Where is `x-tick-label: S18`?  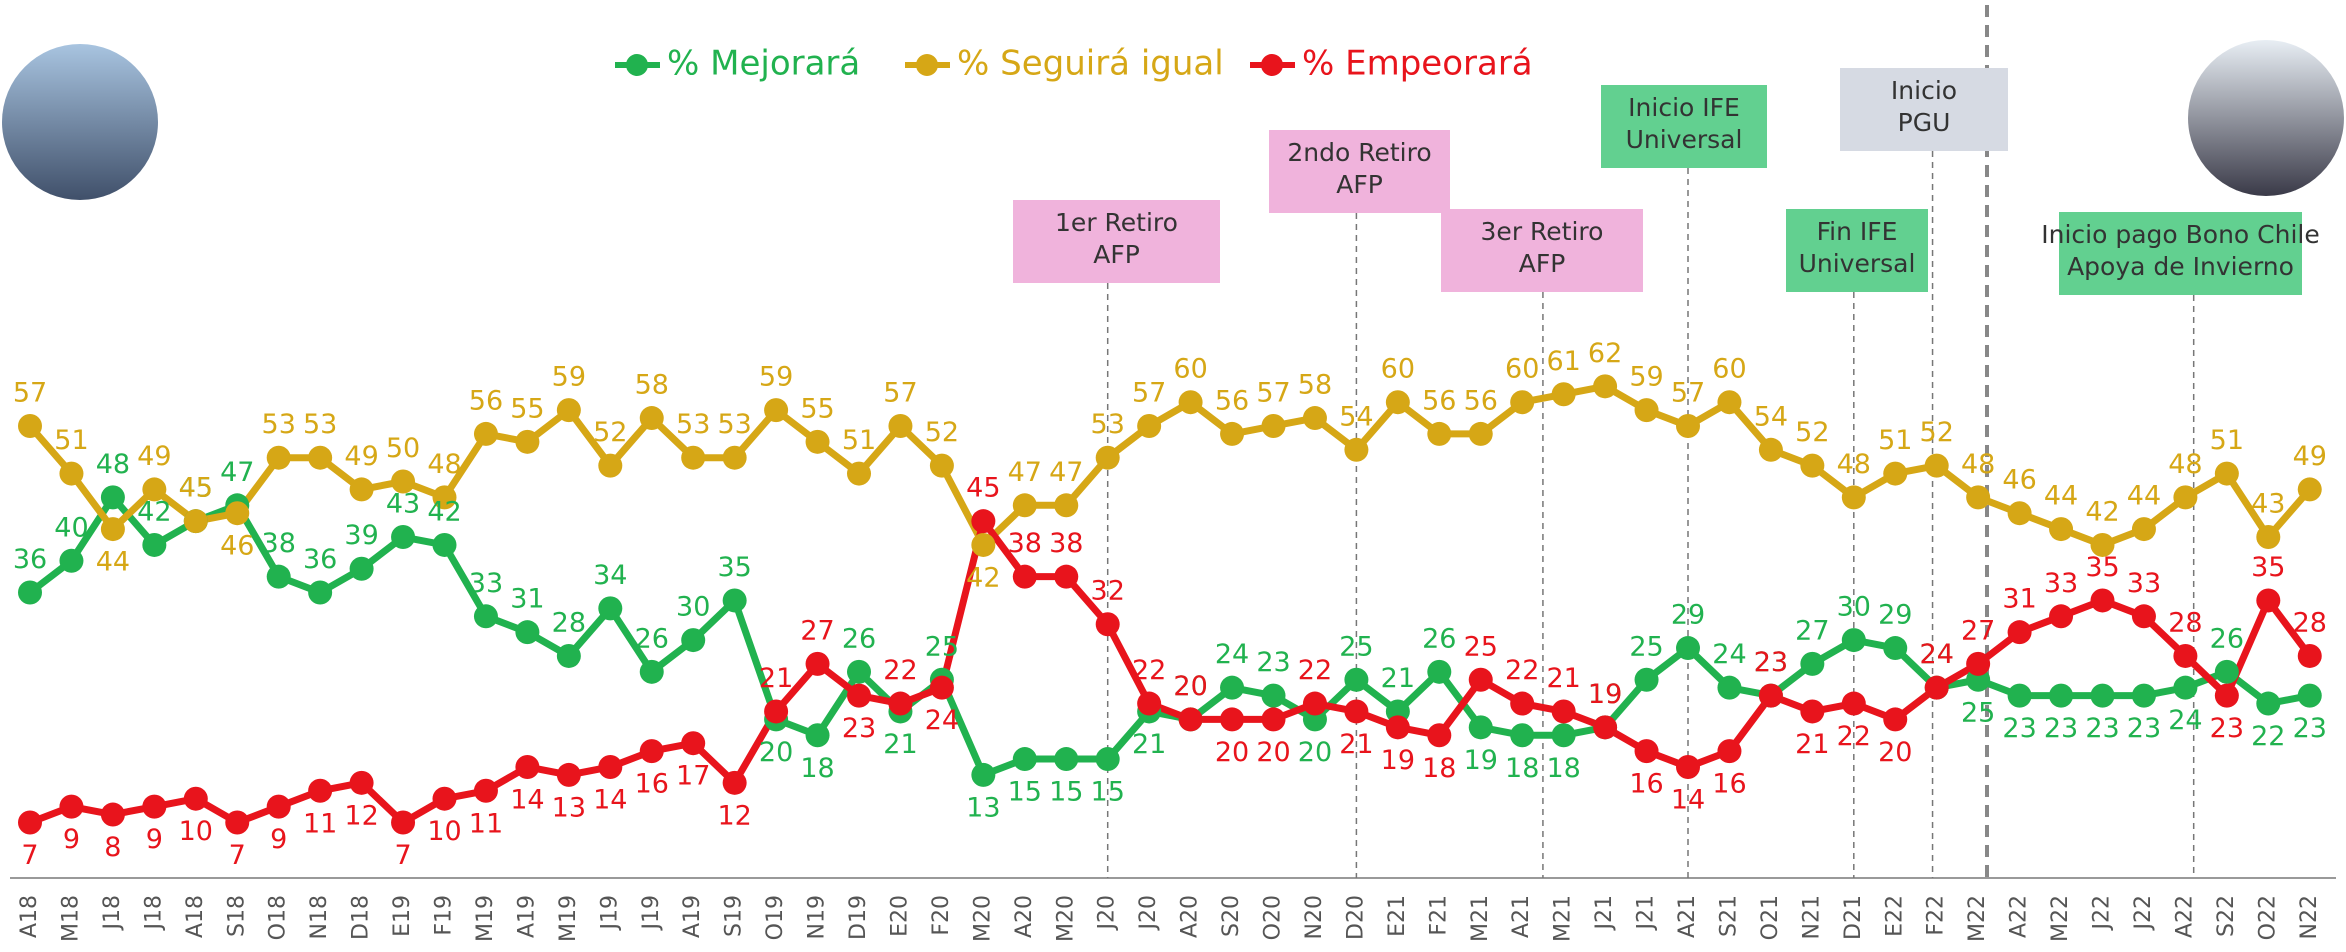
x-tick-label: S18 is located at coordinates (236, 916).